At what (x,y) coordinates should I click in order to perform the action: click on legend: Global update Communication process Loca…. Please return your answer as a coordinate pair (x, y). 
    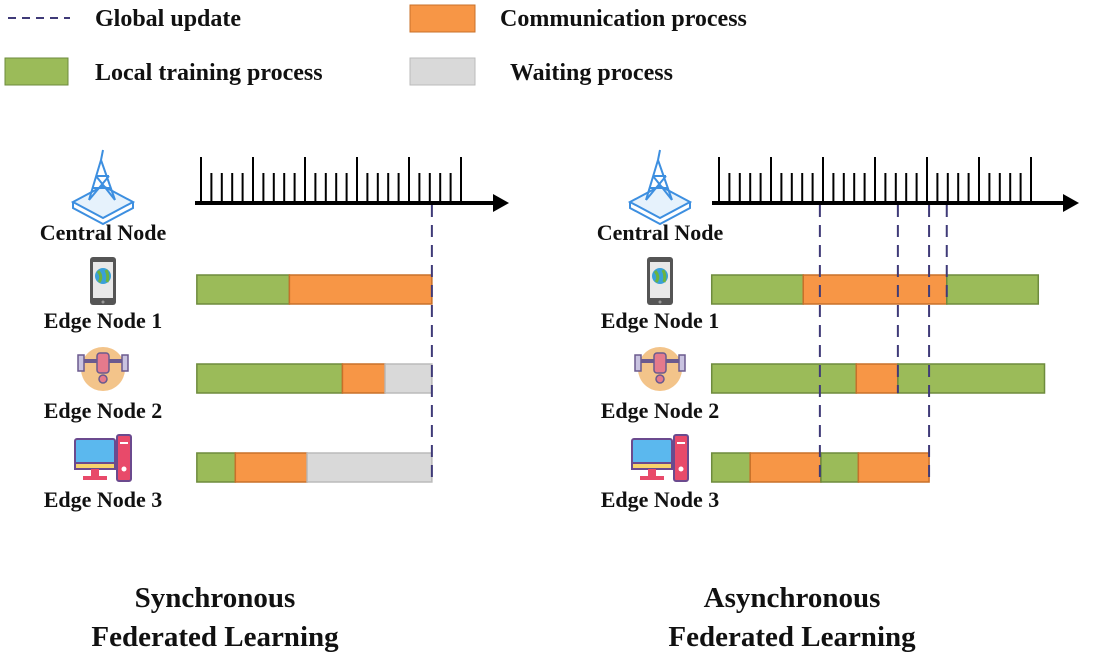
    Looking at the image, I should click on (375, 45).